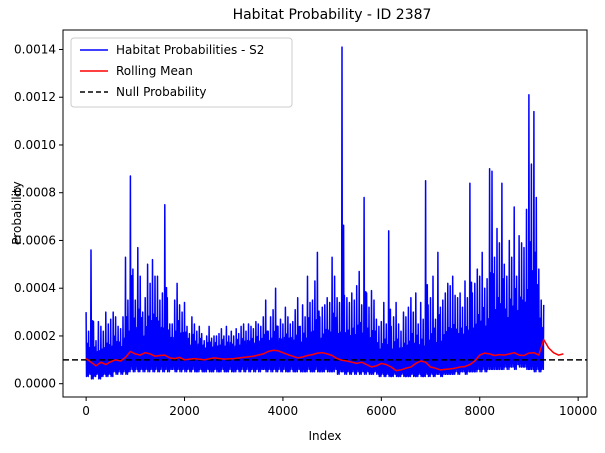 This screenshot has height=453, width=605. What do you see at coordinates (190, 50) in the screenshot?
I see `legend-label-habitat: Habitat Probabilities - S2` at bounding box center [190, 50].